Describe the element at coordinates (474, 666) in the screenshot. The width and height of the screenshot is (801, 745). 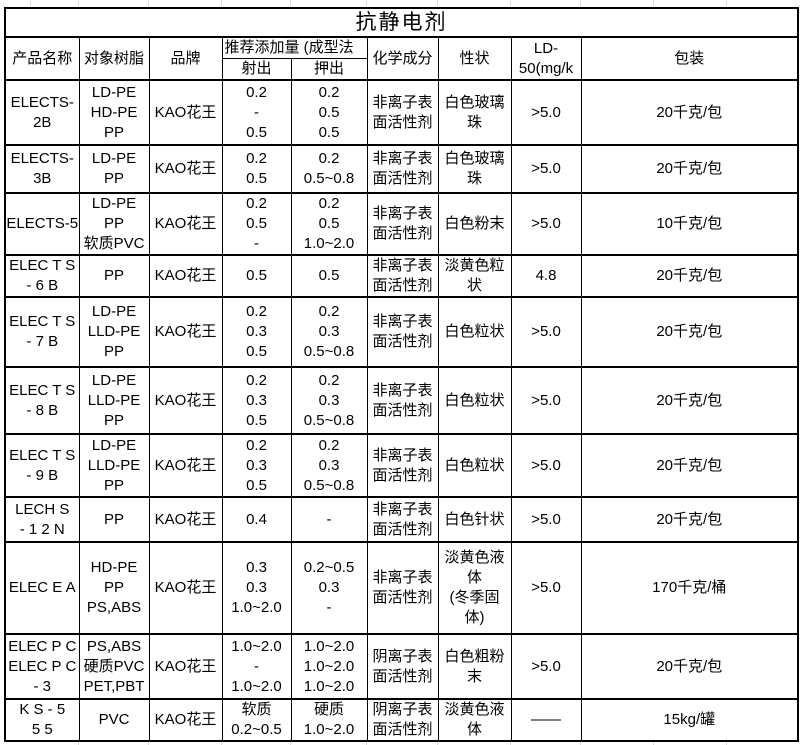
I see `cell-appearance: 白色粗粉 末` at that location.